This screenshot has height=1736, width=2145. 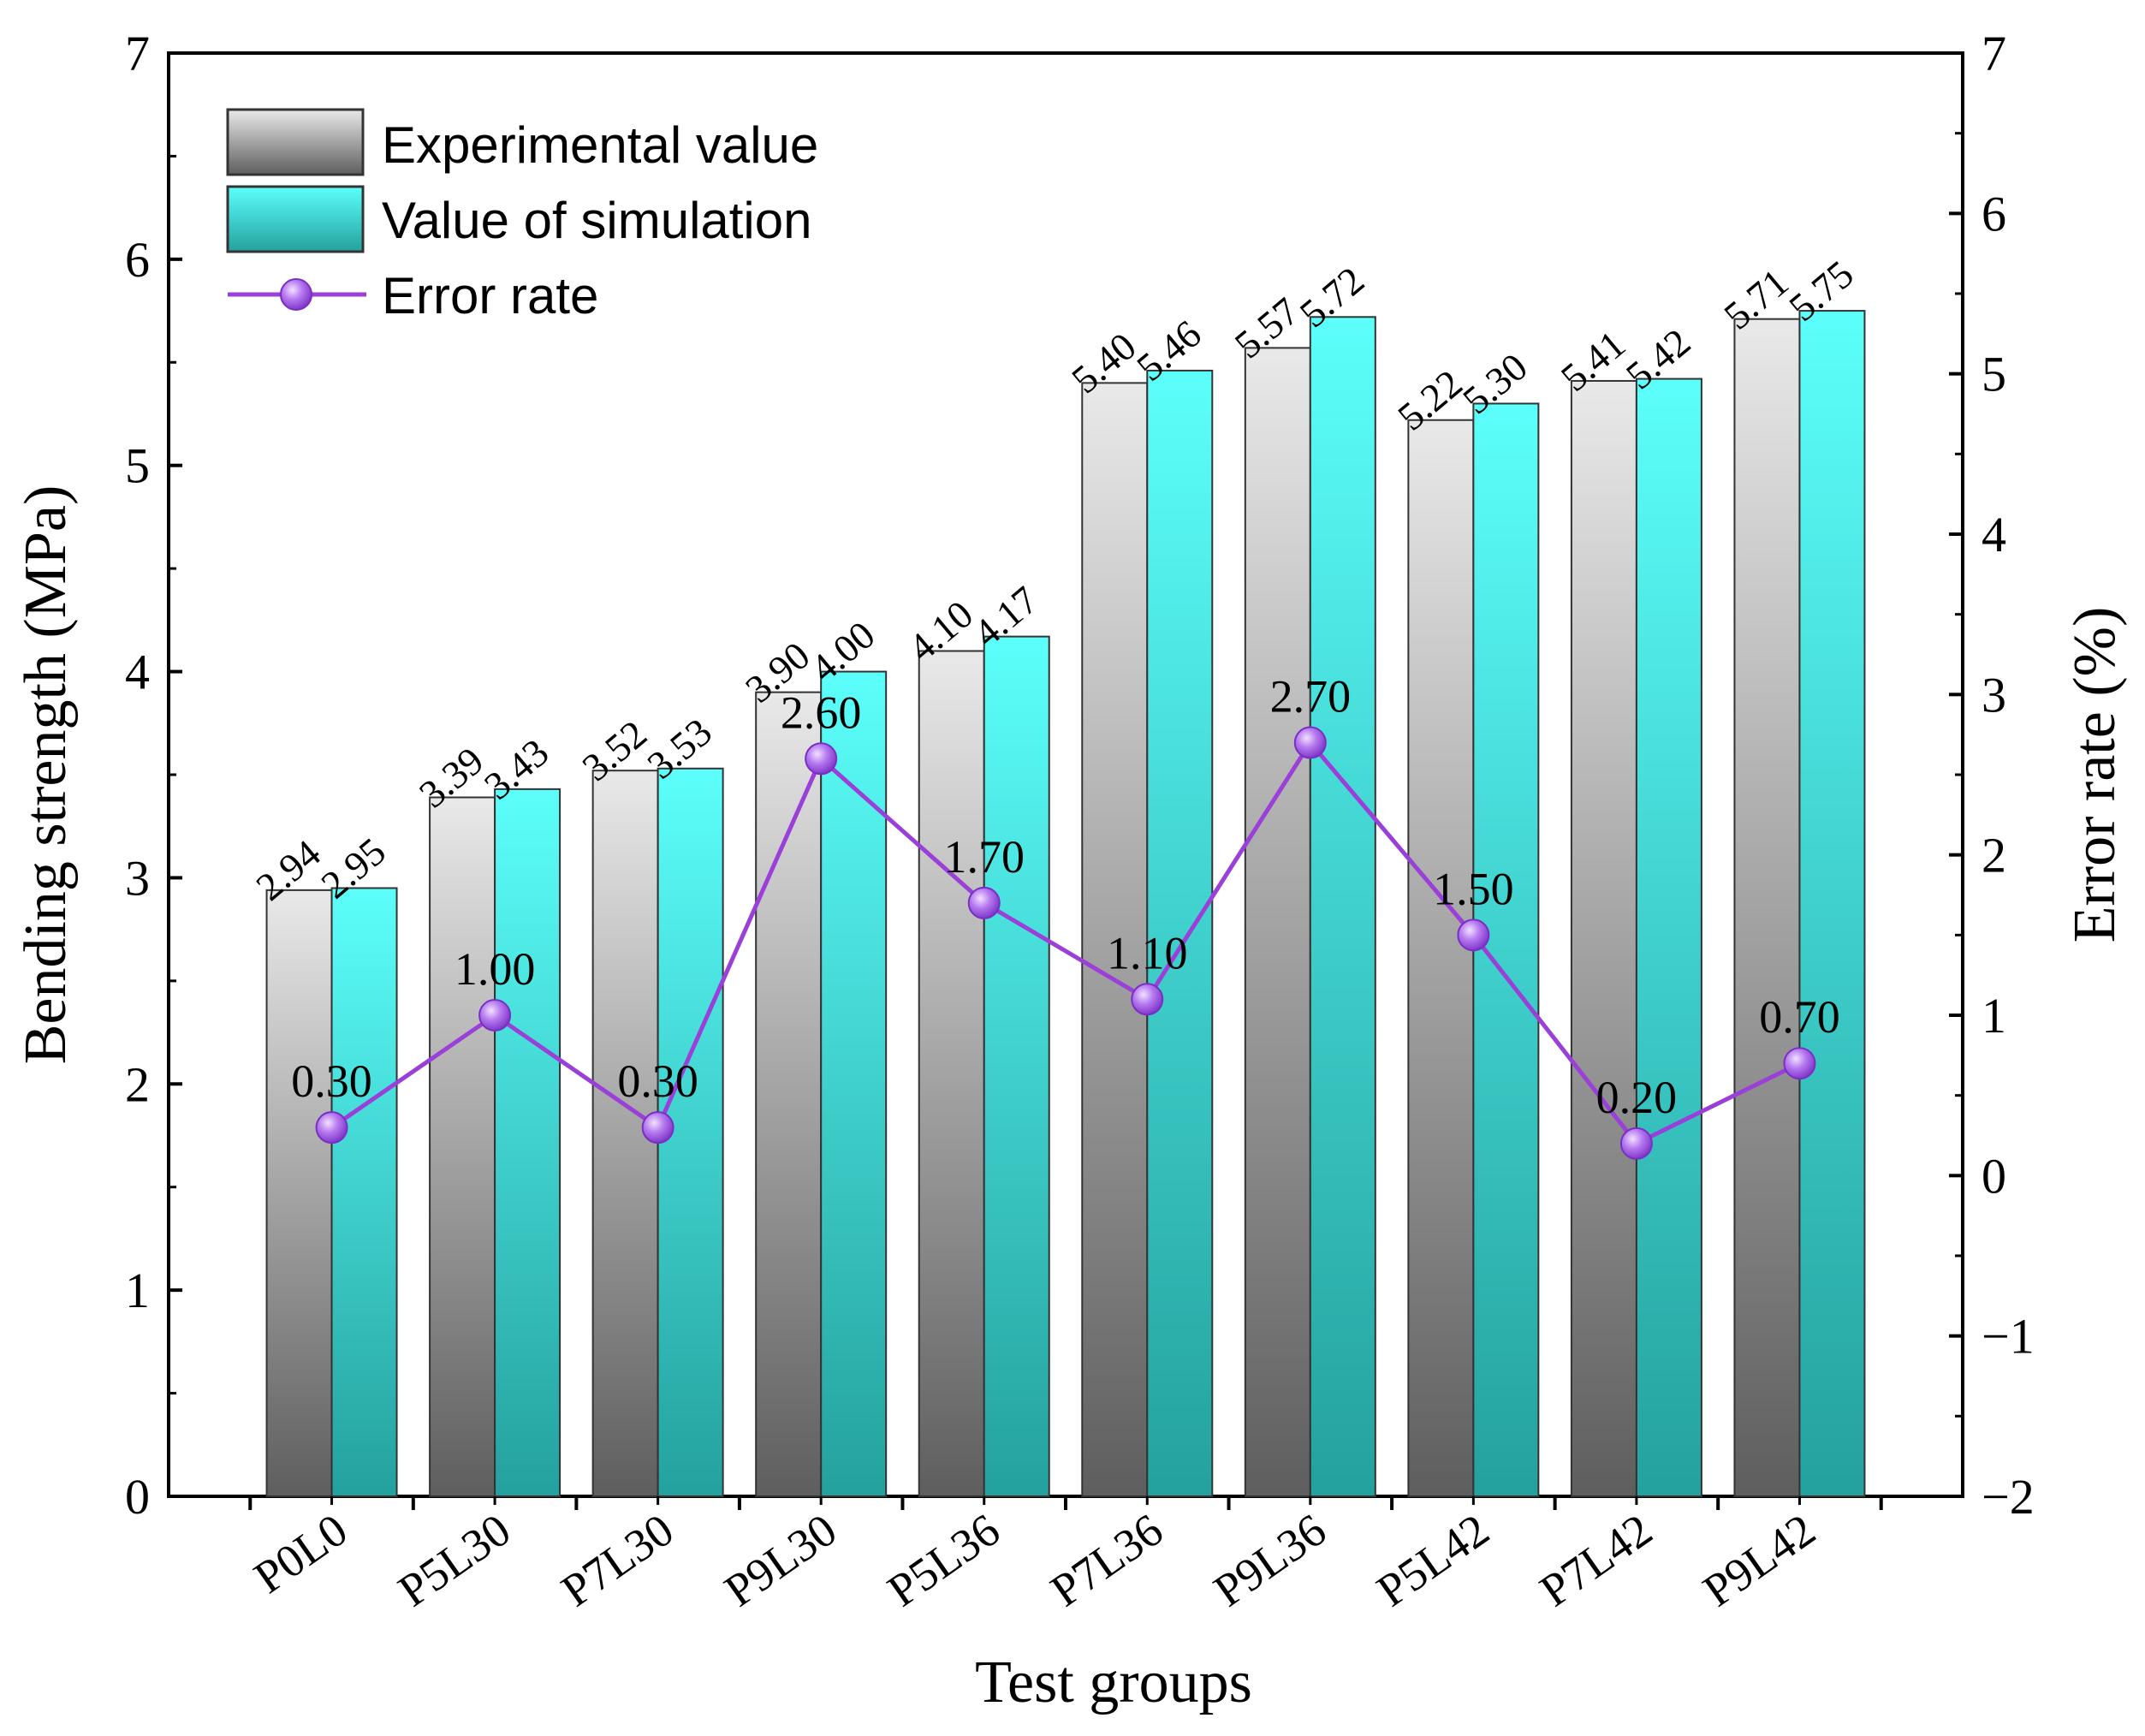 What do you see at coordinates (463, 1146) in the screenshot?
I see `bar-experimental-p5l30` at bounding box center [463, 1146].